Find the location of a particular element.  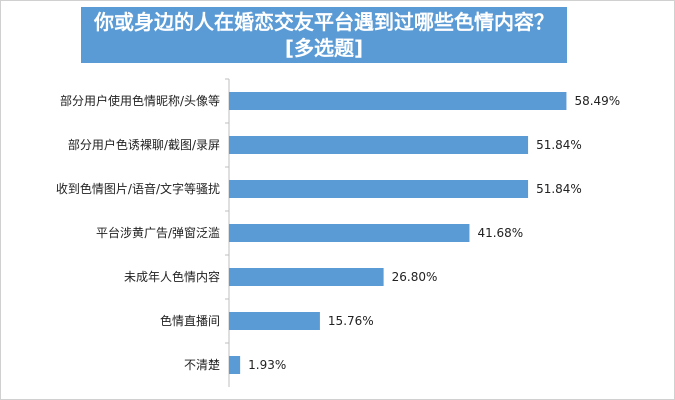

category-label: 不清楚 is located at coordinates (202, 365).